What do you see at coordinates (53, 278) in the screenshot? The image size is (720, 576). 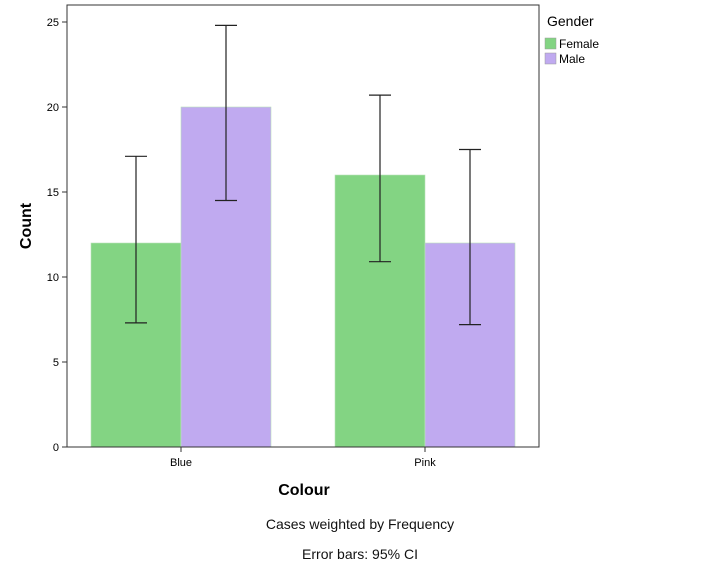 I see `y-tick-label-10: 10` at bounding box center [53, 278].